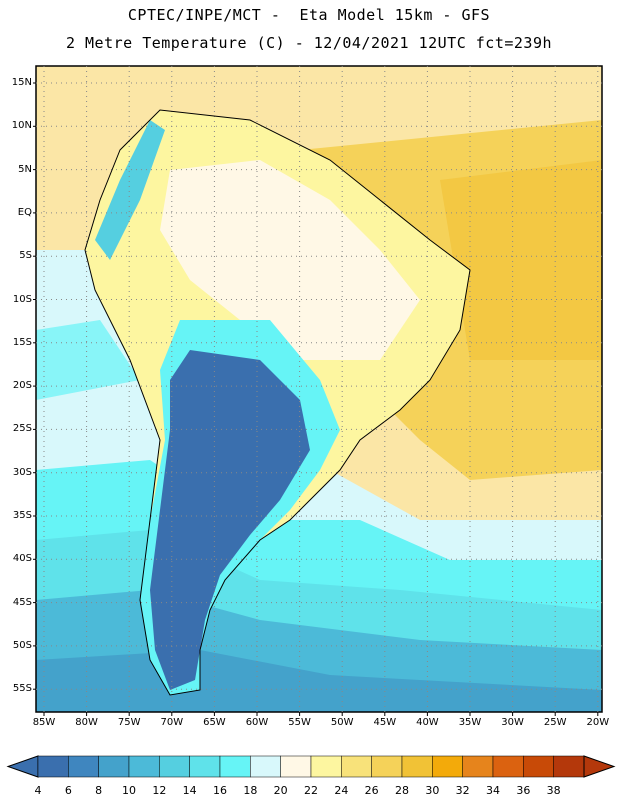  Describe the element at coordinates (598, 722) in the screenshot. I see `lon-label: 20W` at that location.